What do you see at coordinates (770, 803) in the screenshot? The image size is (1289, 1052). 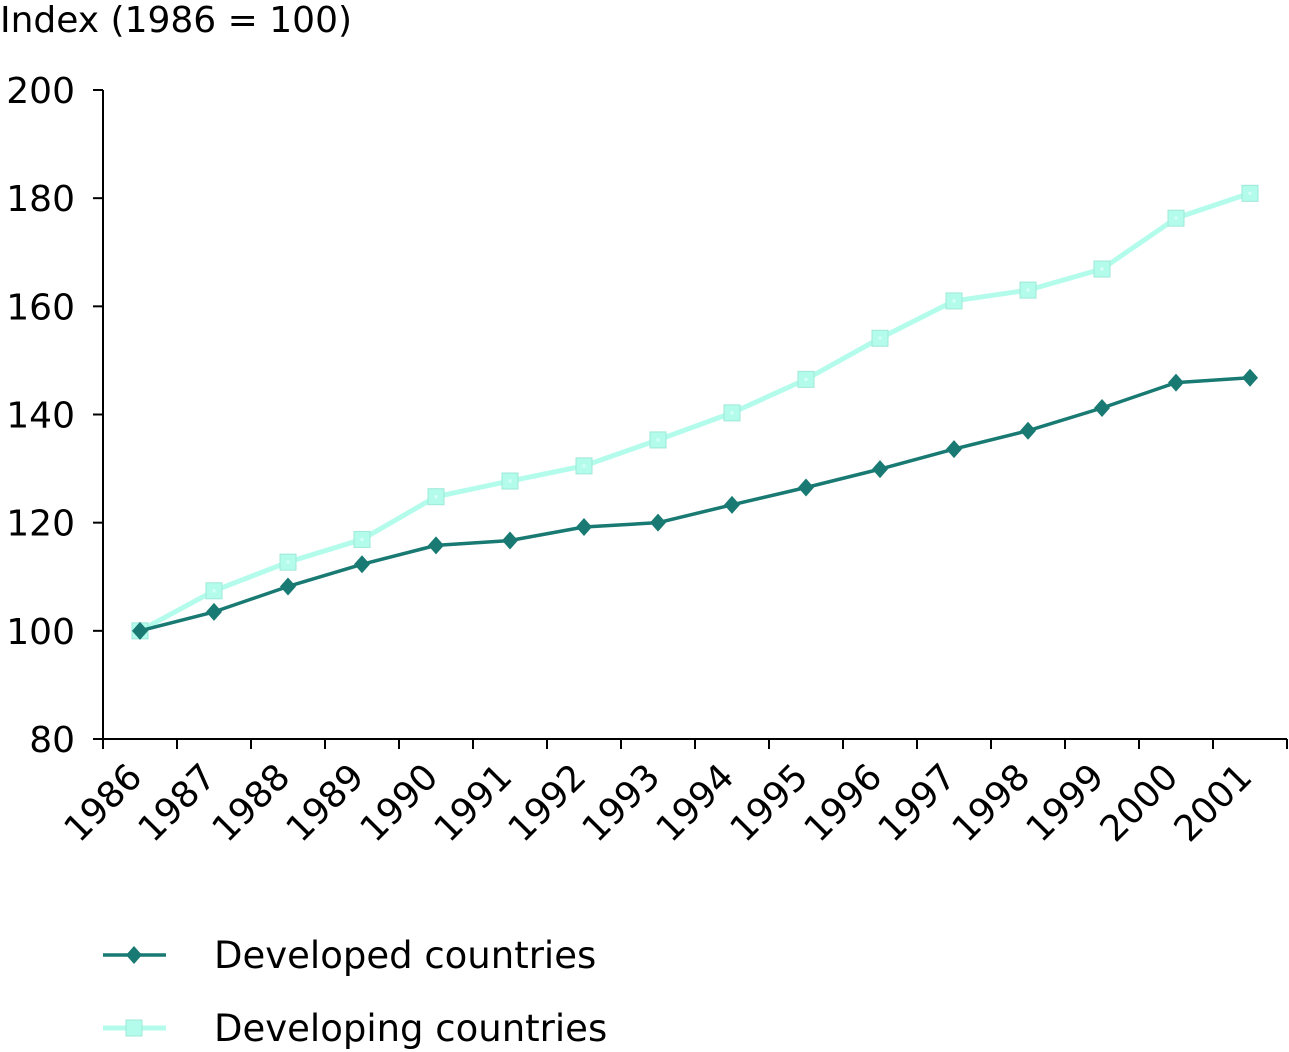 I see `x-tick-label: 1995` at bounding box center [770, 803].